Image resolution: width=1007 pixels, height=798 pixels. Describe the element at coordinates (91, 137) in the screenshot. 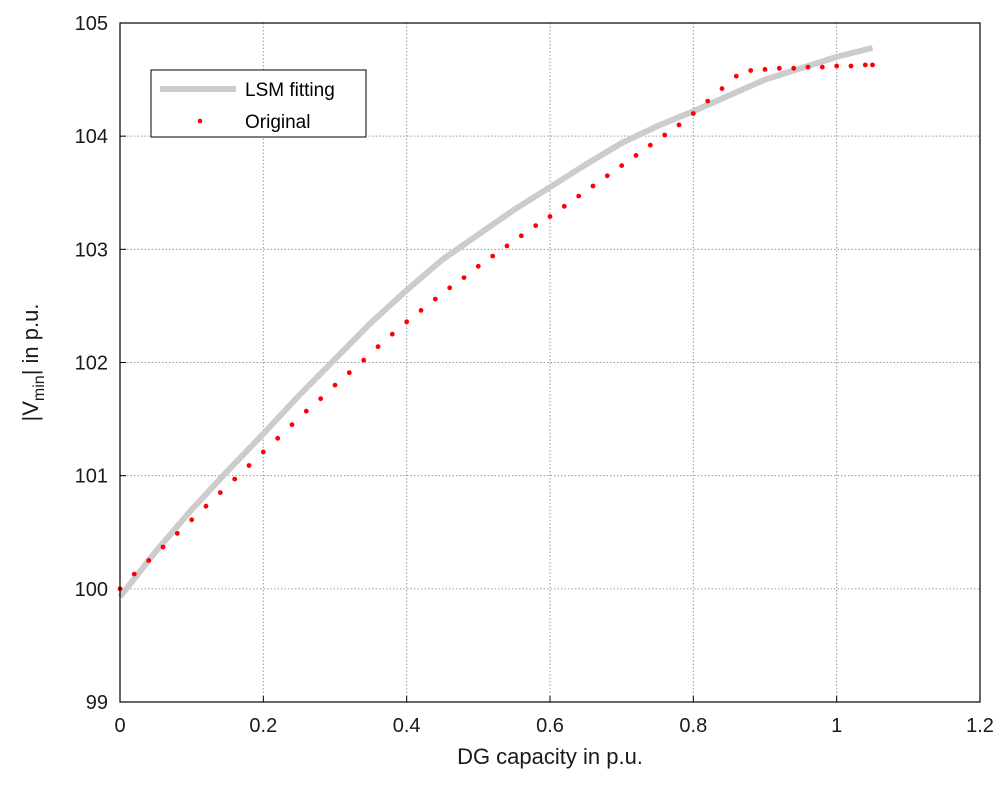

I see `y-tick-label: 104` at that location.